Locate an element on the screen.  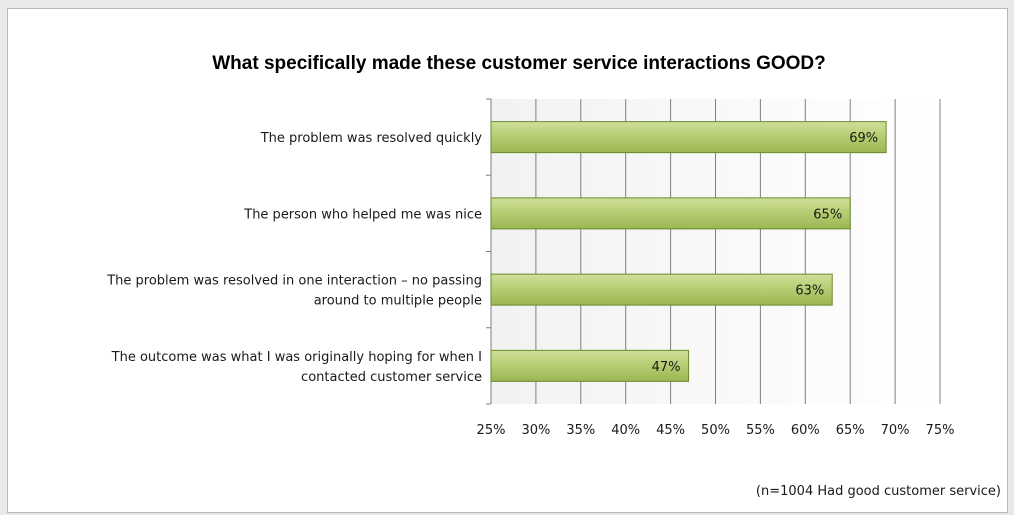
data-label: 69% is located at coordinates (863, 138).